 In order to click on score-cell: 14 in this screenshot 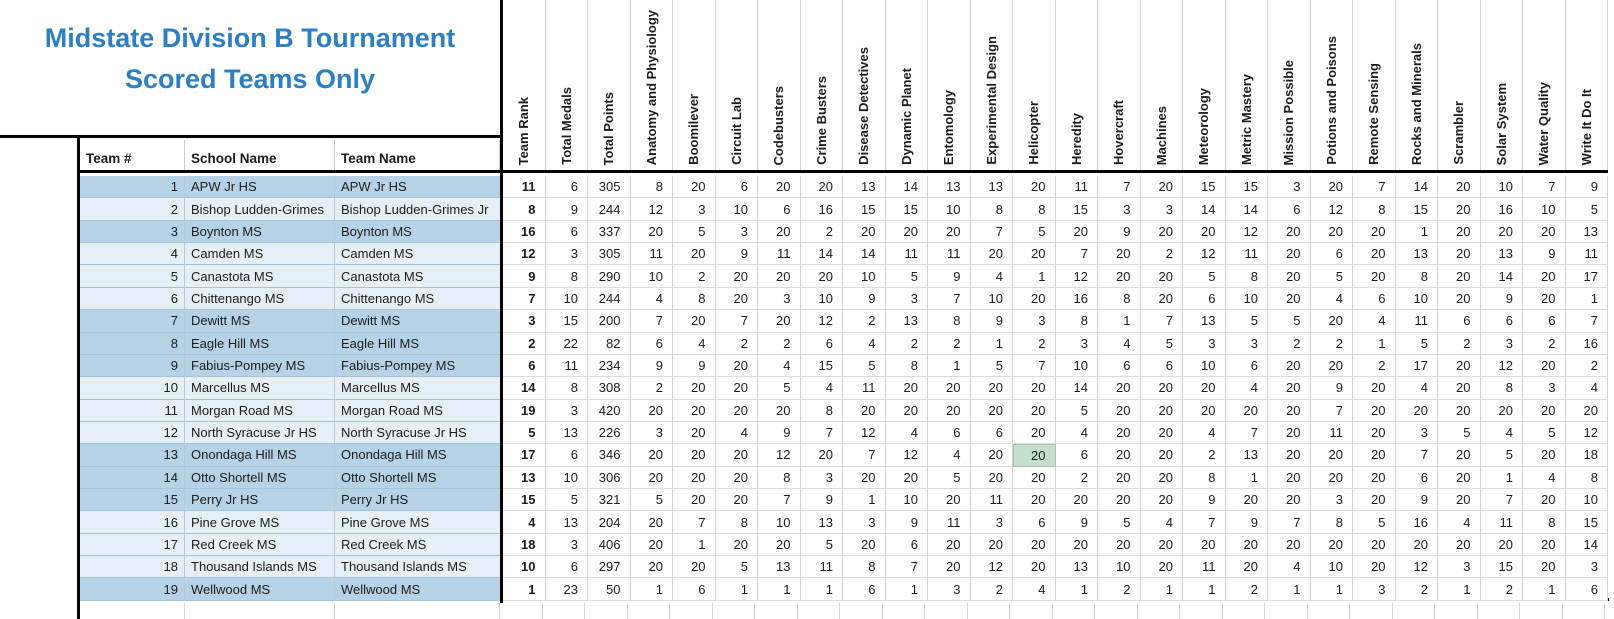, I will do `click(1076, 388)`.